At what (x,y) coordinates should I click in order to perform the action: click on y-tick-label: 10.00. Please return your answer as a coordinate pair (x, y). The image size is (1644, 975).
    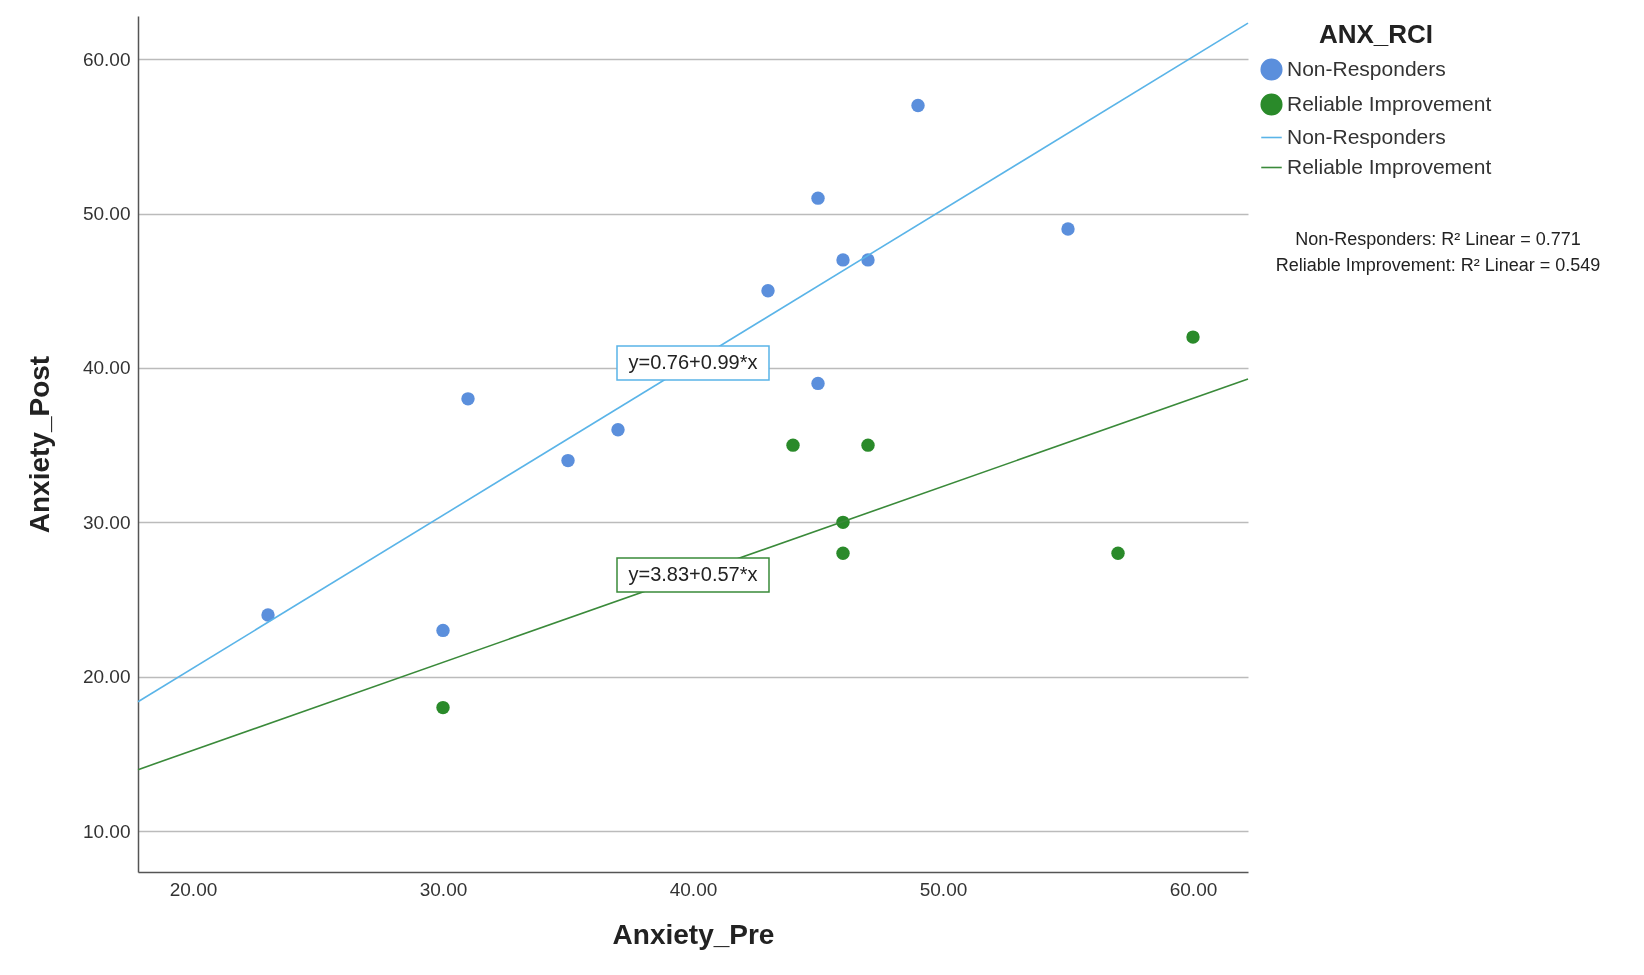
    Looking at the image, I should click on (106, 831).